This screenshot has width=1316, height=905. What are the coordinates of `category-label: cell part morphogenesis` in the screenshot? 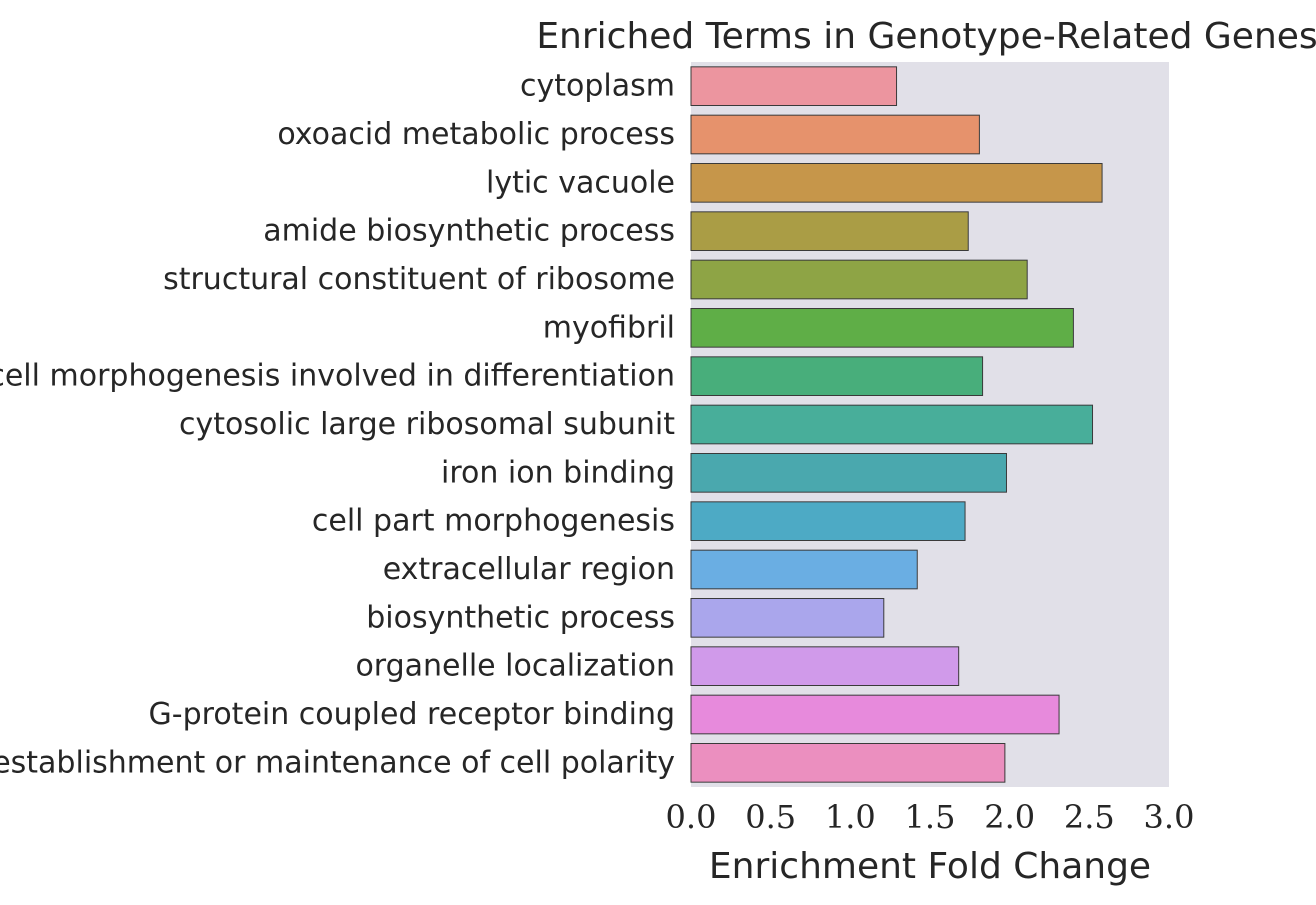 It's located at (493, 521).